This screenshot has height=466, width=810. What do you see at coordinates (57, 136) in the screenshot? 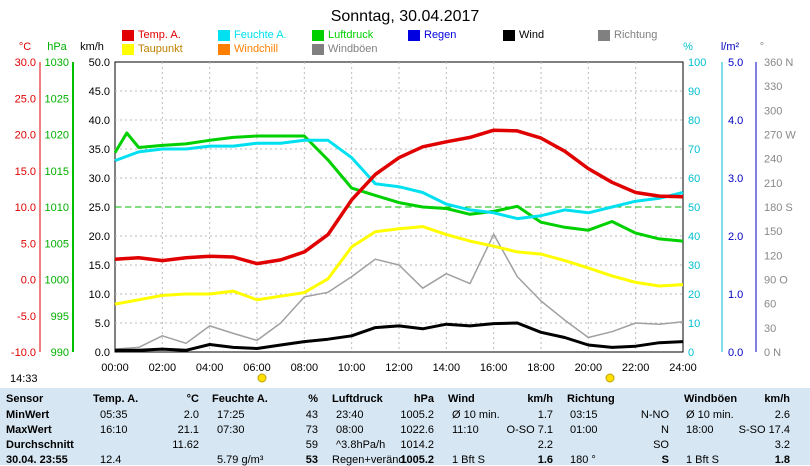
I see `pressure-axis-tick-label: 1020` at bounding box center [57, 136].